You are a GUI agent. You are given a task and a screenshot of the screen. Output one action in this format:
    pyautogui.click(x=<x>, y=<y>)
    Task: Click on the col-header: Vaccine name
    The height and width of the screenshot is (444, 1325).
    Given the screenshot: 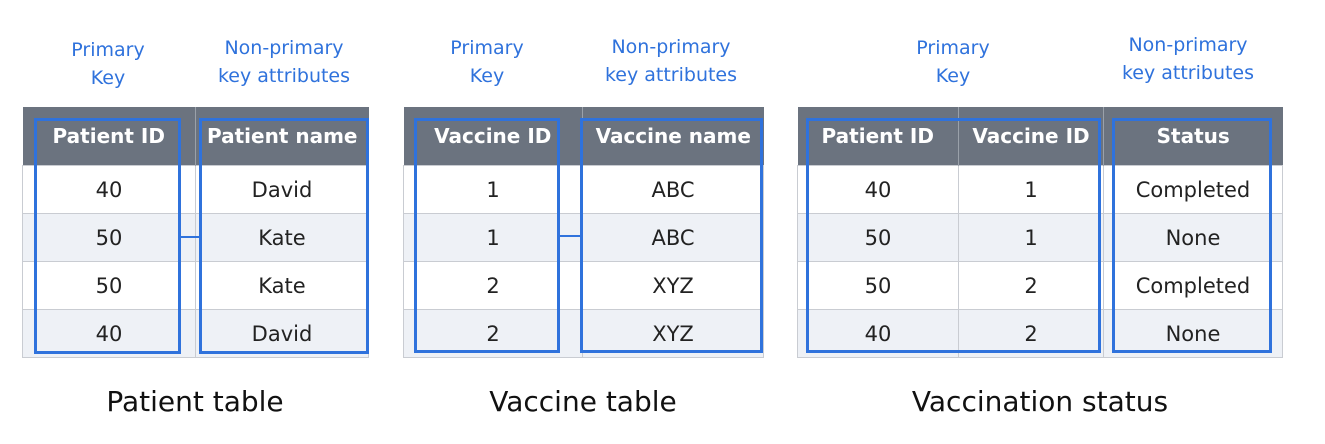 What is the action you would take?
    pyautogui.click(x=673, y=136)
    